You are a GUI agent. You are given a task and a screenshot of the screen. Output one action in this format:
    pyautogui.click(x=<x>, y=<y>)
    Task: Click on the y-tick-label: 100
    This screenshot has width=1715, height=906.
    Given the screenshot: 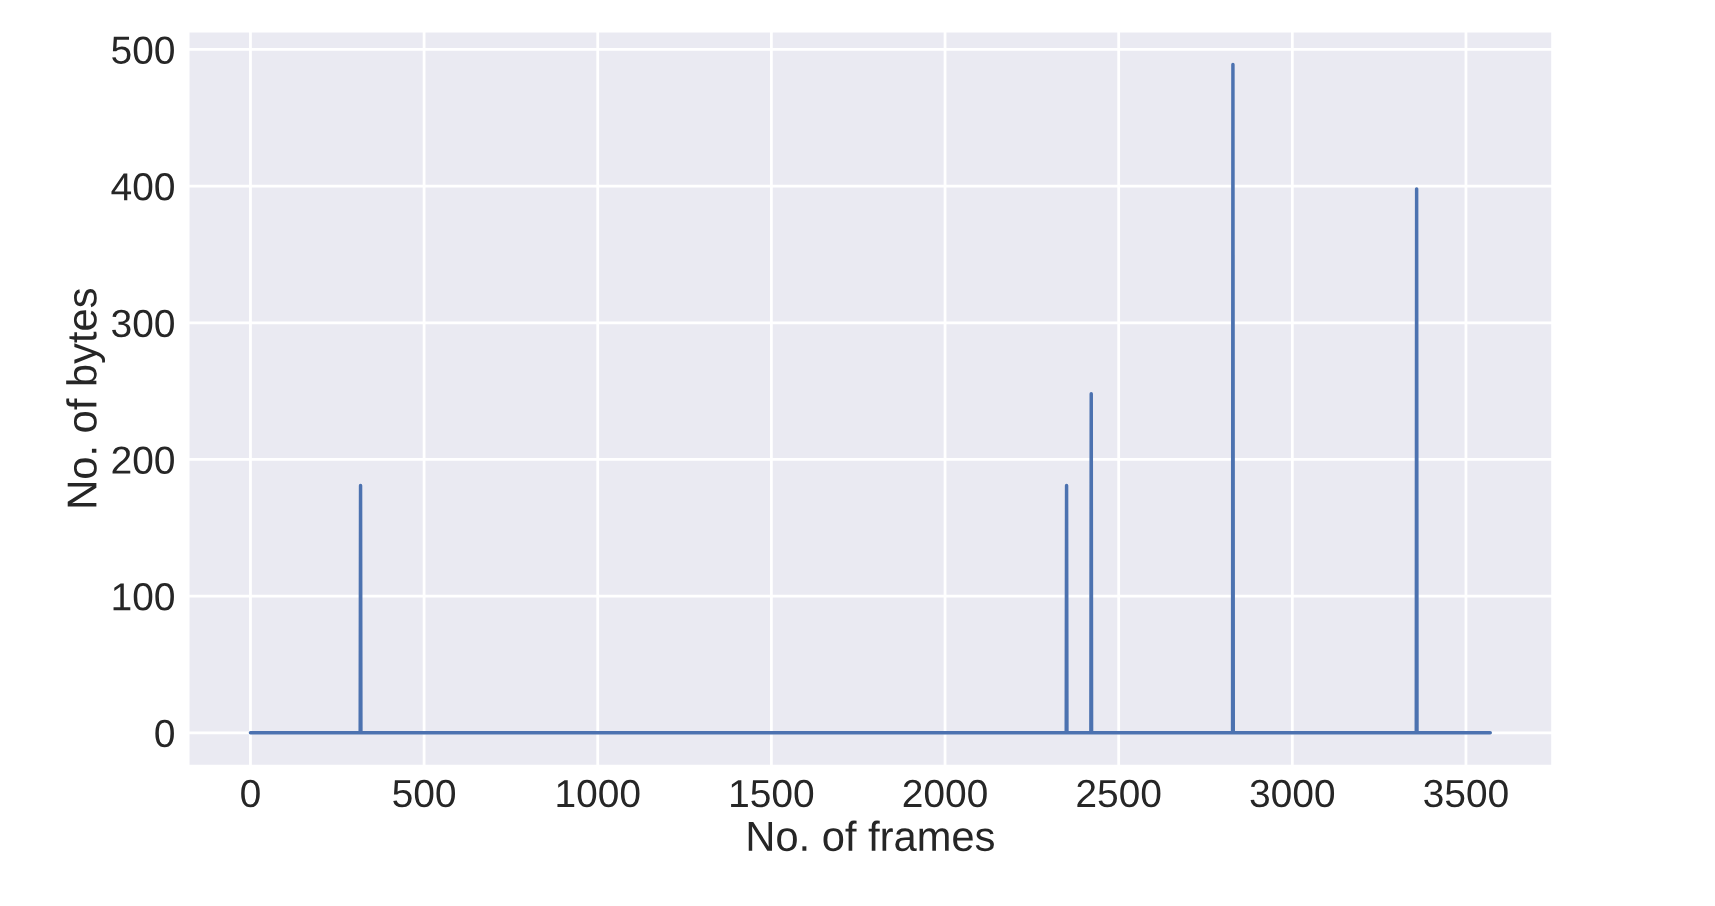 What is the action you would take?
    pyautogui.click(x=143, y=597)
    